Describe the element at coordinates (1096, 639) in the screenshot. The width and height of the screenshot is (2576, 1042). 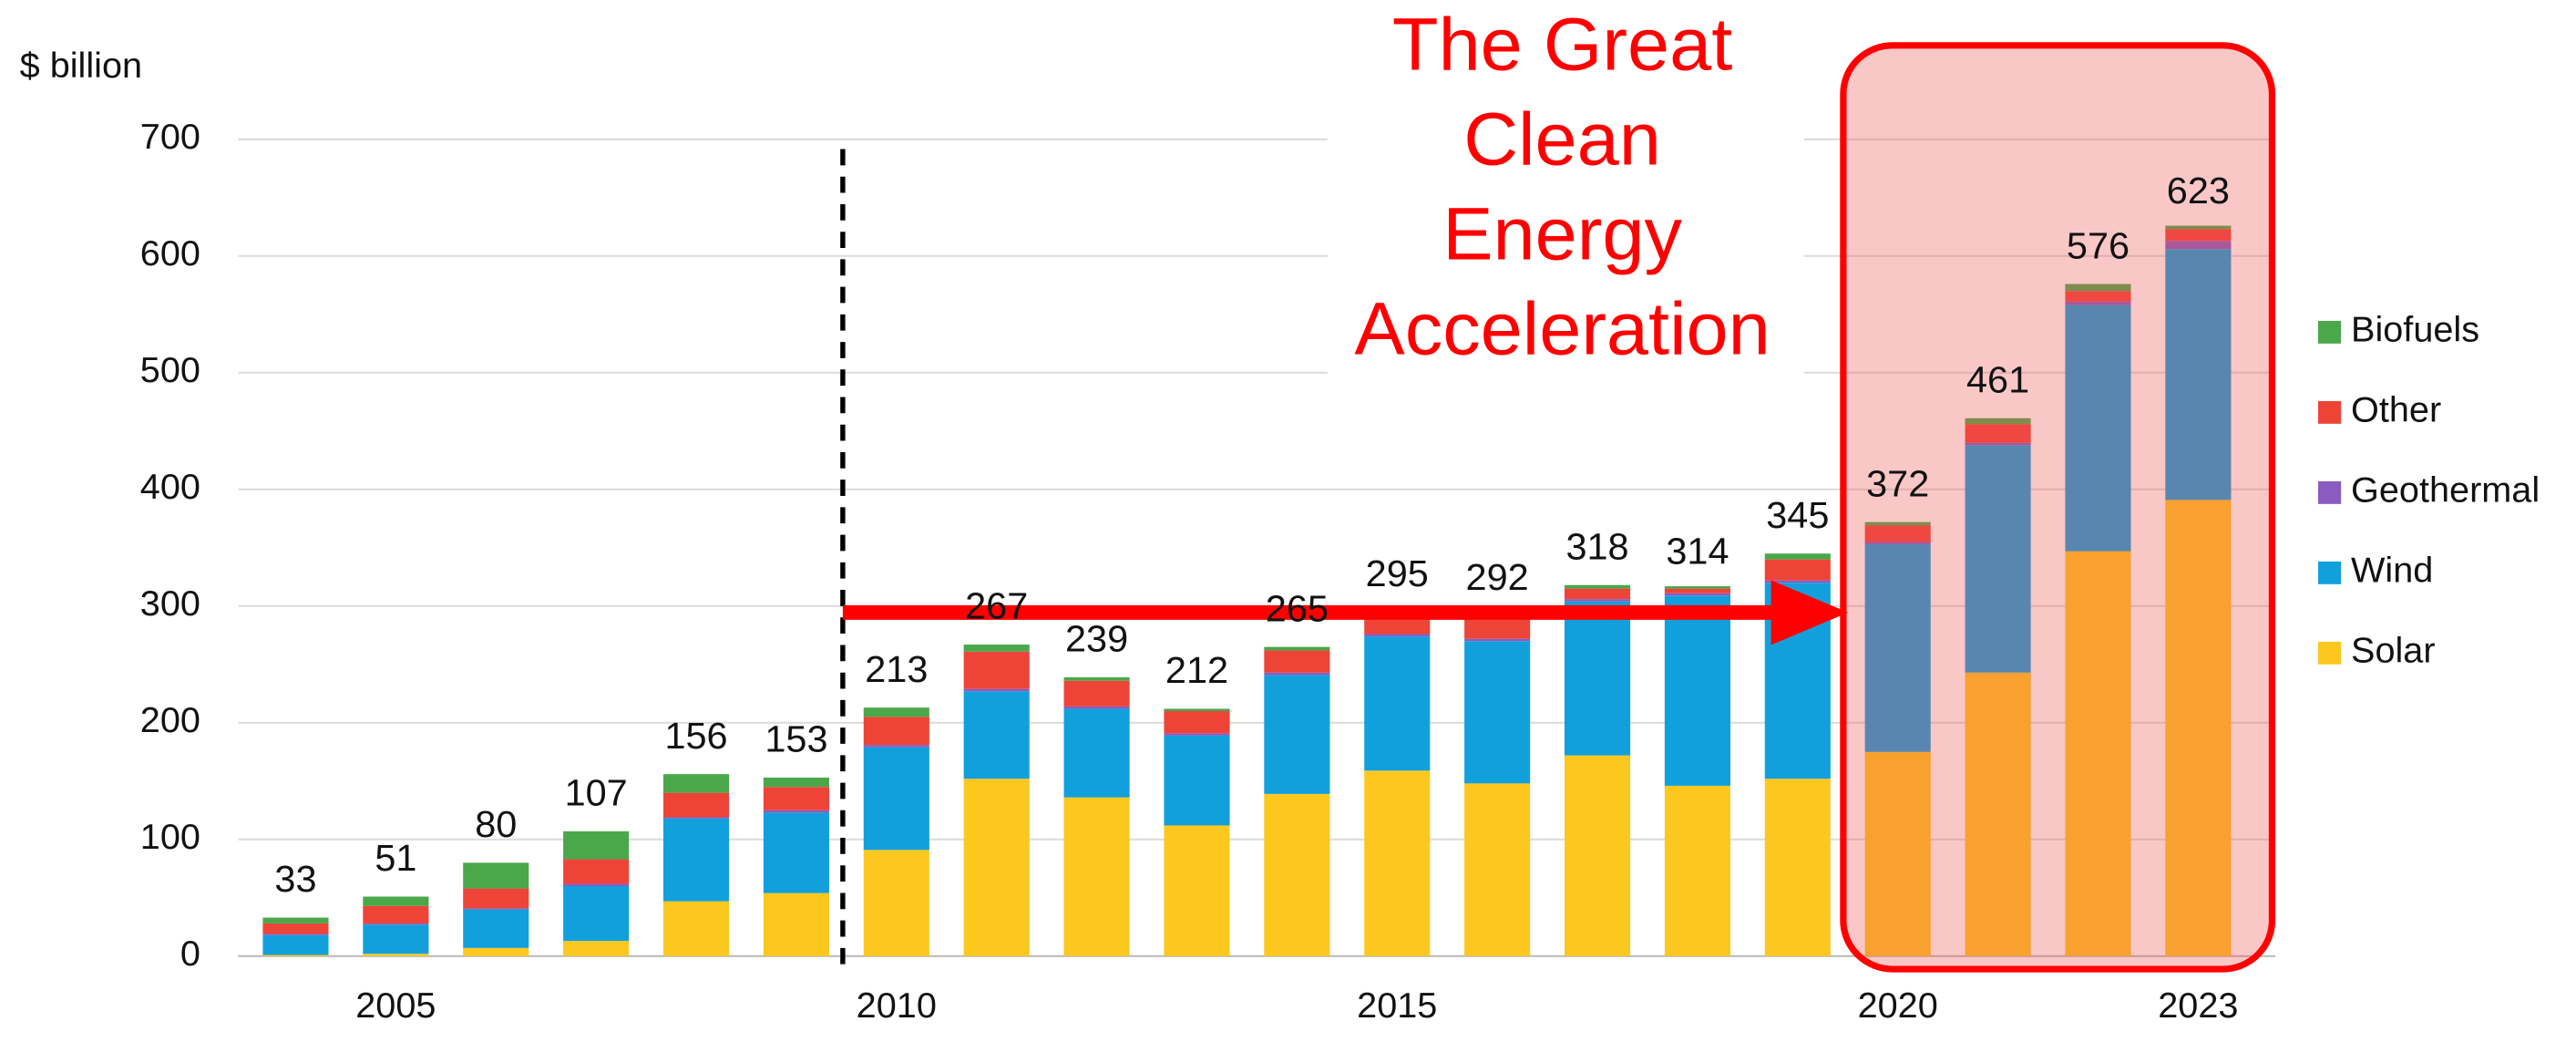
I see `total-label: 239` at that location.